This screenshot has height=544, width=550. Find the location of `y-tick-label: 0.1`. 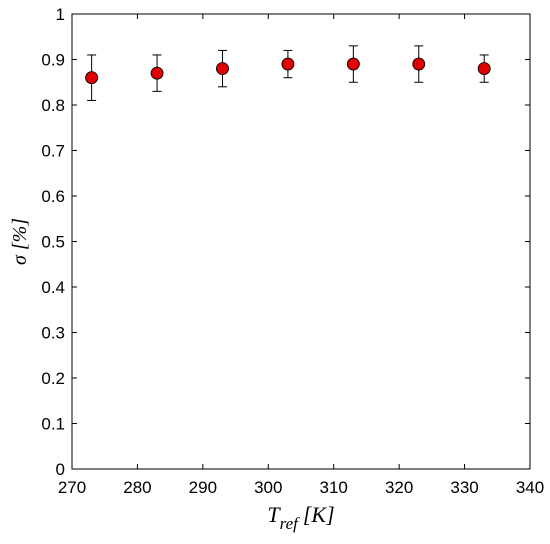

y-tick-label: 0.1 is located at coordinates (53, 424).